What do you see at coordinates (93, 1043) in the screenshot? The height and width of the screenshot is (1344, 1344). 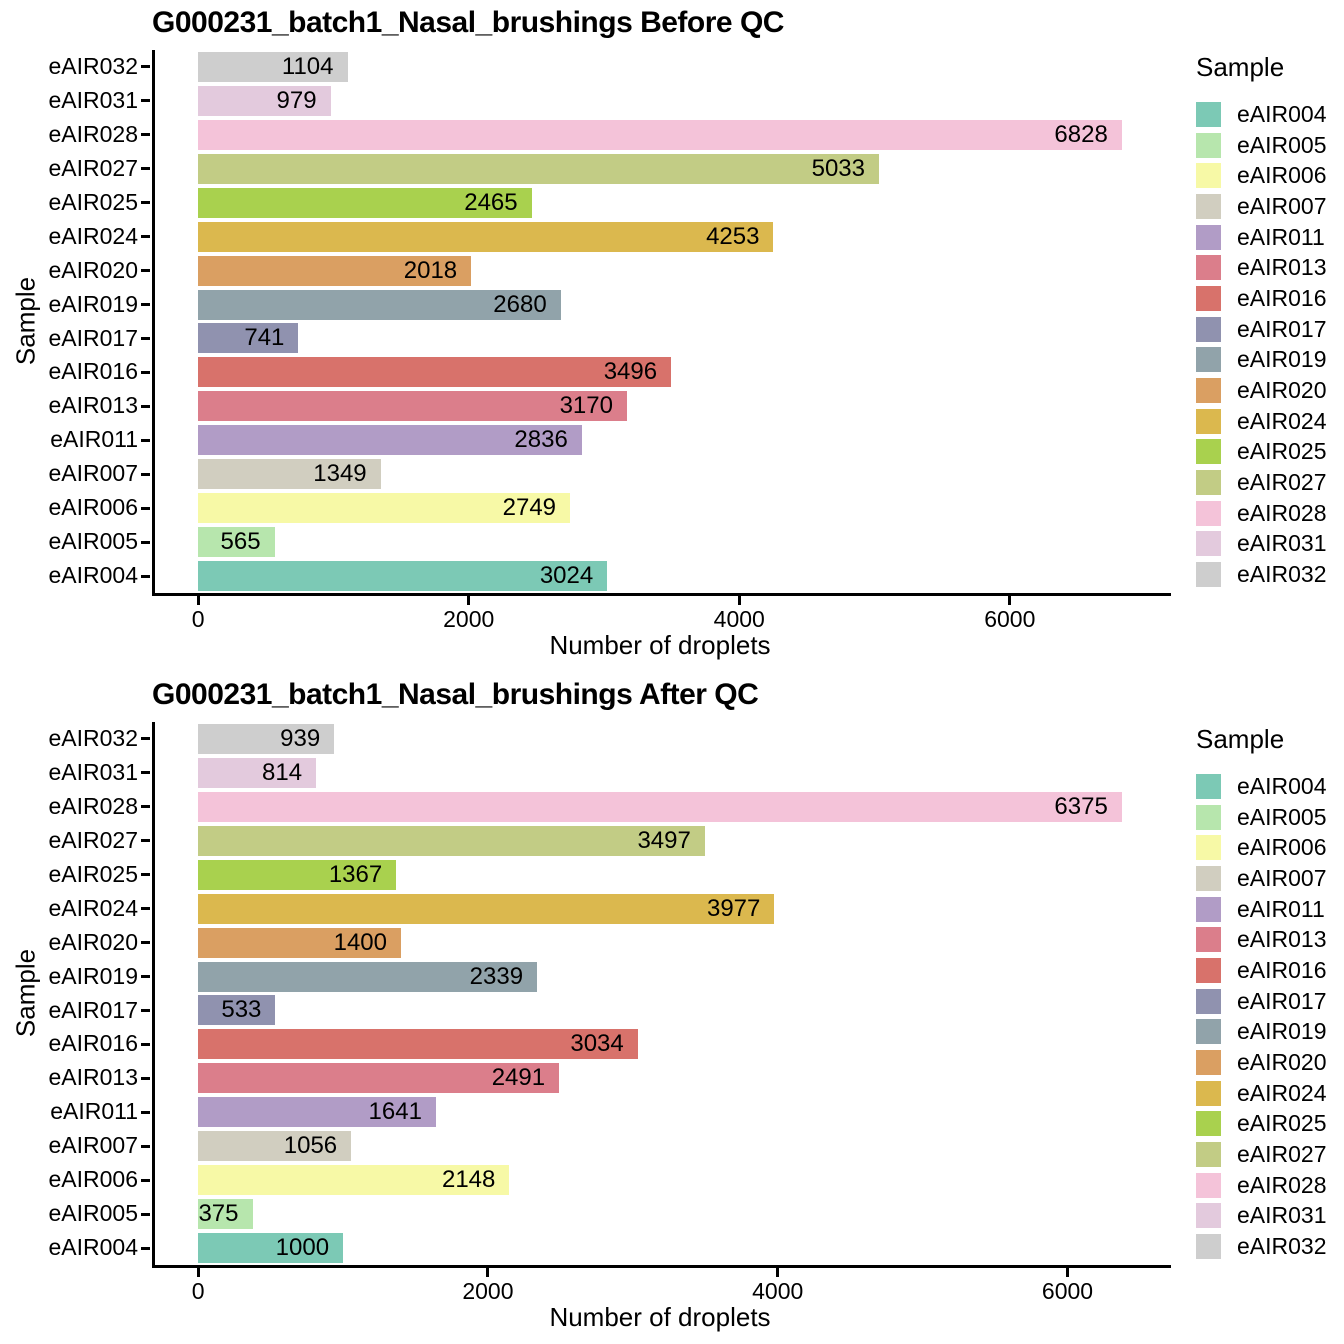 I see `y-tick-label-eAIR016: eAIR016` at bounding box center [93, 1043].